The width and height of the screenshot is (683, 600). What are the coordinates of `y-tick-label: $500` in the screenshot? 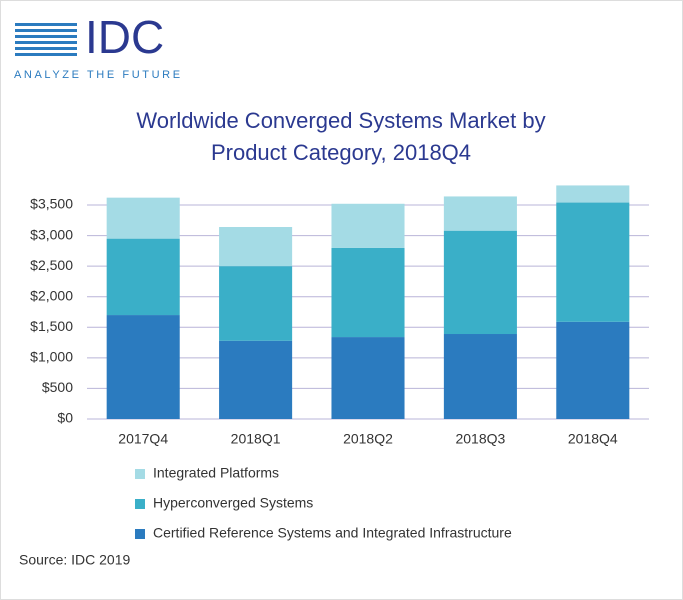 It's located at (57, 387).